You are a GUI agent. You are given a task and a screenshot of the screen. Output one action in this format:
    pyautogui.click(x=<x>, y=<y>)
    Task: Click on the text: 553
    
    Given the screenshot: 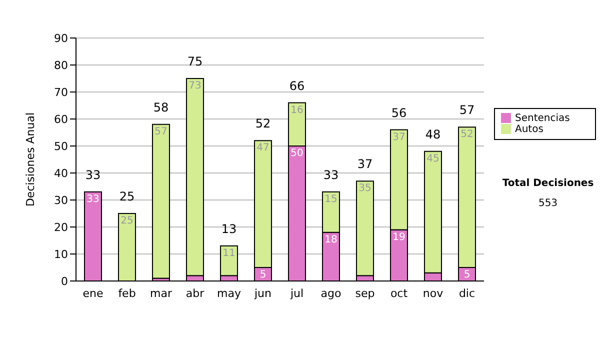 What is the action you would take?
    pyautogui.click(x=548, y=203)
    